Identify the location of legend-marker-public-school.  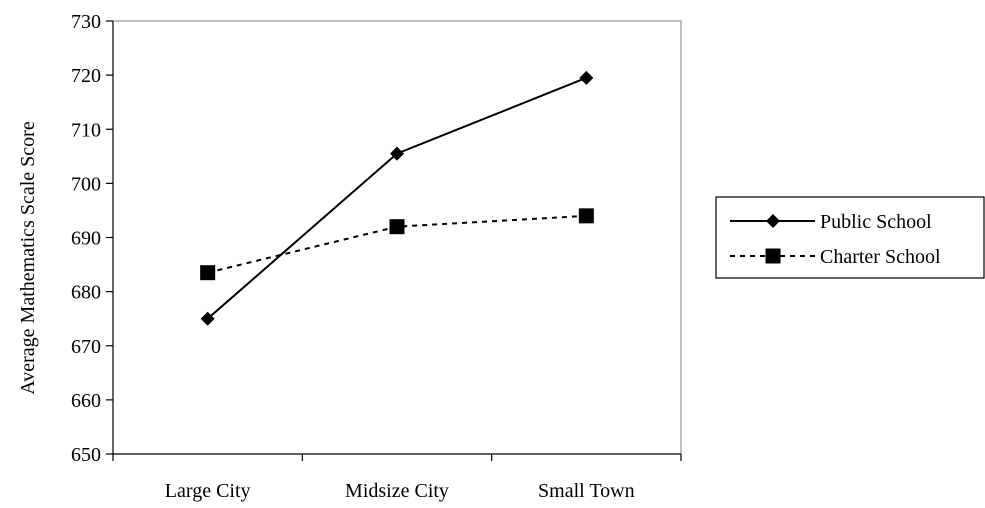
(773, 221).